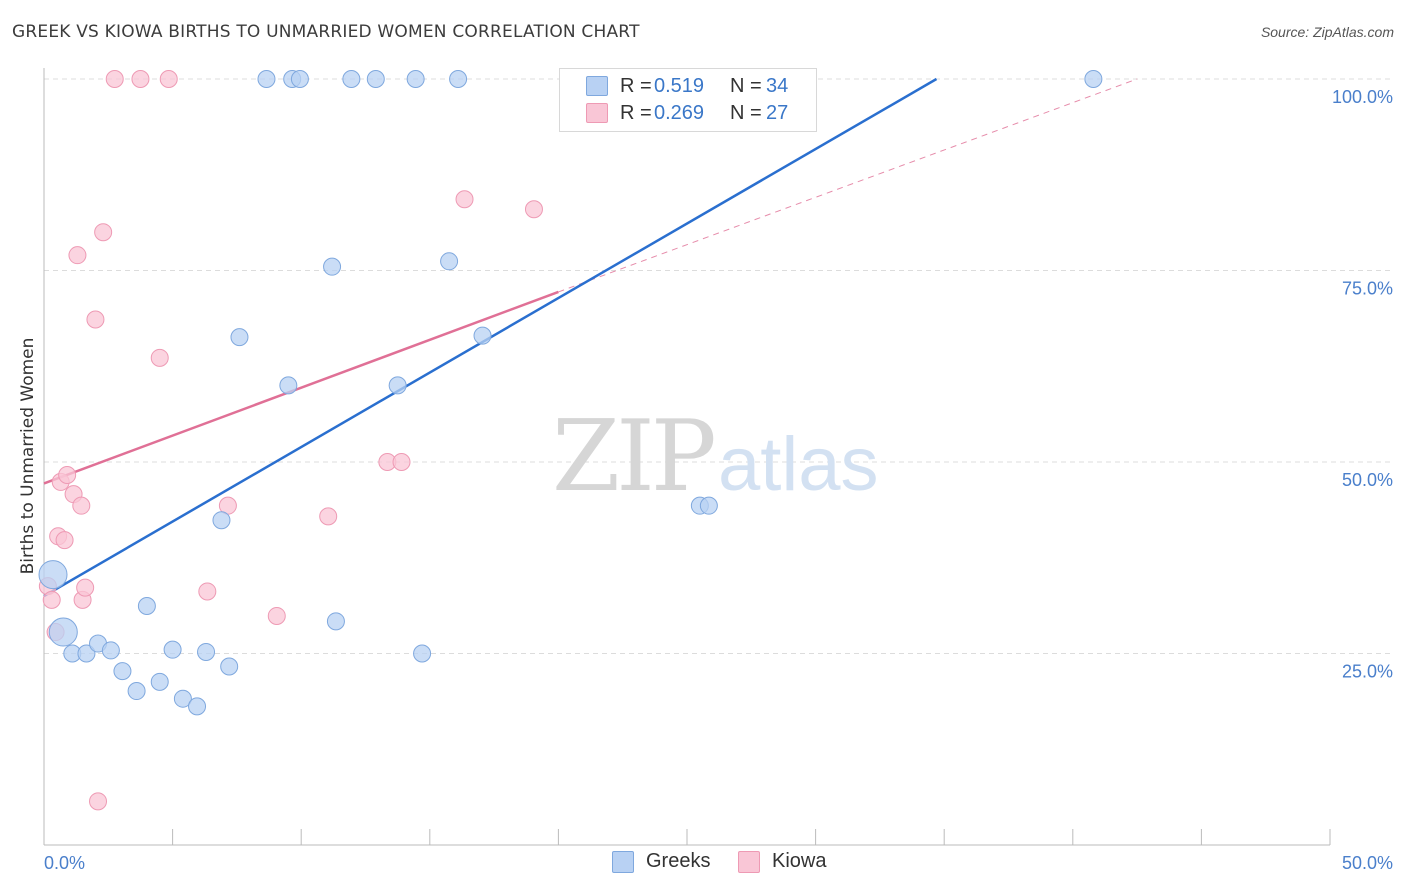  I want to click on greeks-legend-label: Greeks, so click(678, 861).